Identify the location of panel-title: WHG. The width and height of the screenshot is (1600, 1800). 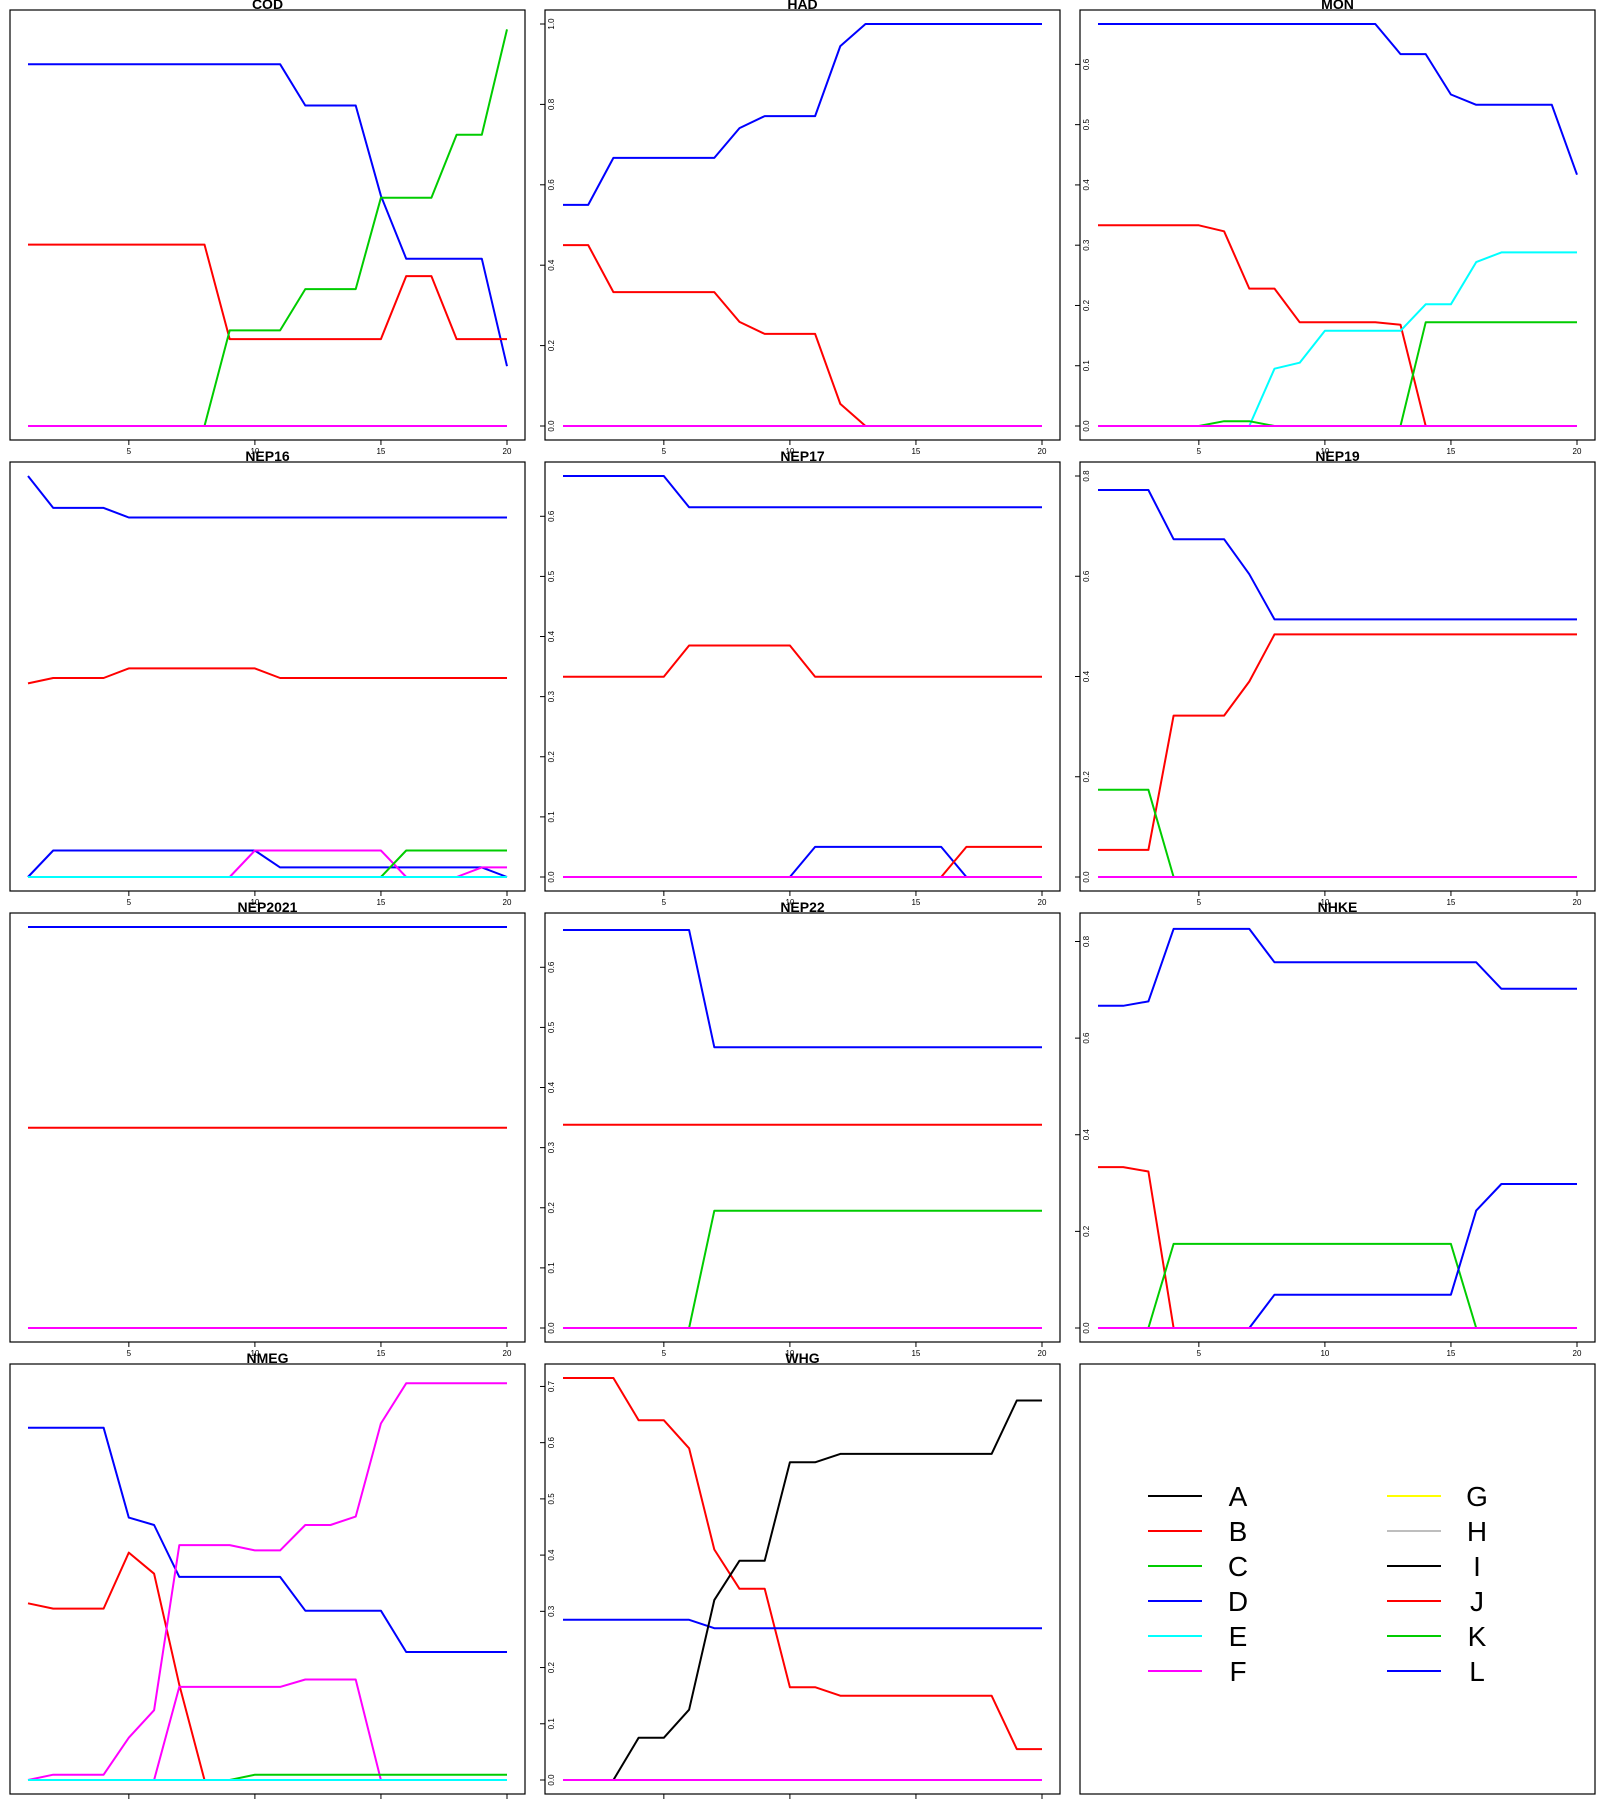
(802, 1358).